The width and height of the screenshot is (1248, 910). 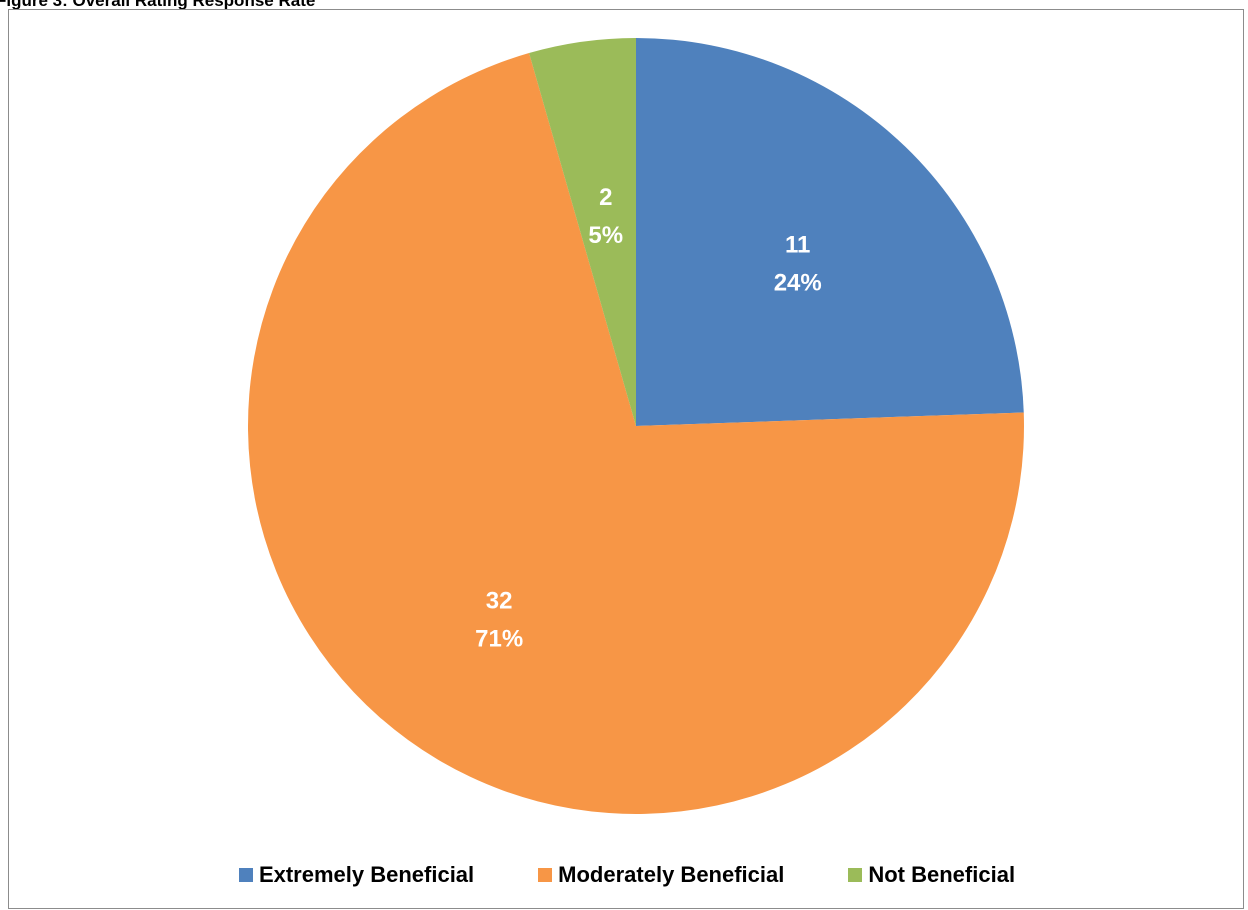 I want to click on slice-percent-label: 5%, so click(x=605, y=235).